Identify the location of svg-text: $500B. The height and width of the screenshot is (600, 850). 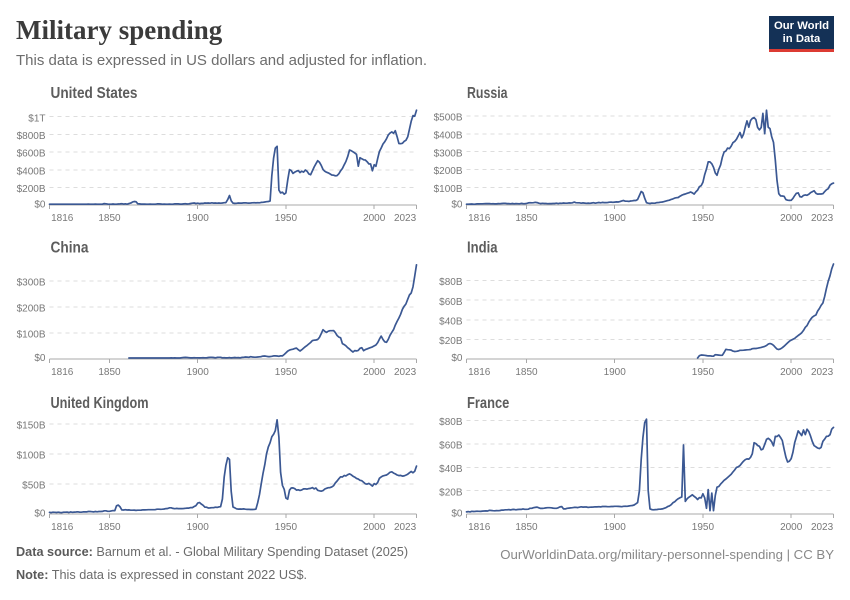
(448, 118).